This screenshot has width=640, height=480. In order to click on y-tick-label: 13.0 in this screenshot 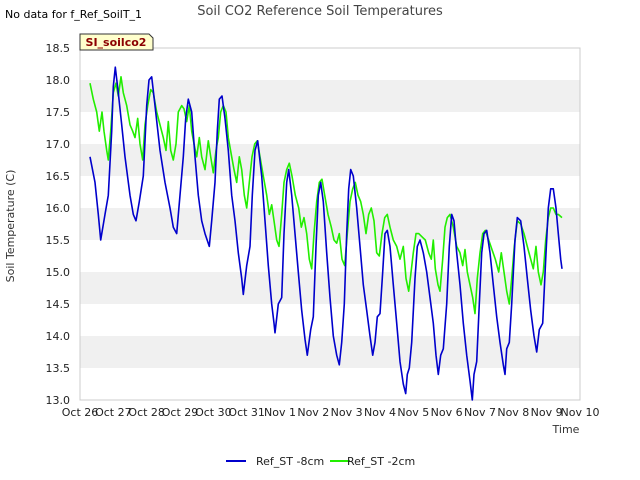, I will do `click(58, 400)`.